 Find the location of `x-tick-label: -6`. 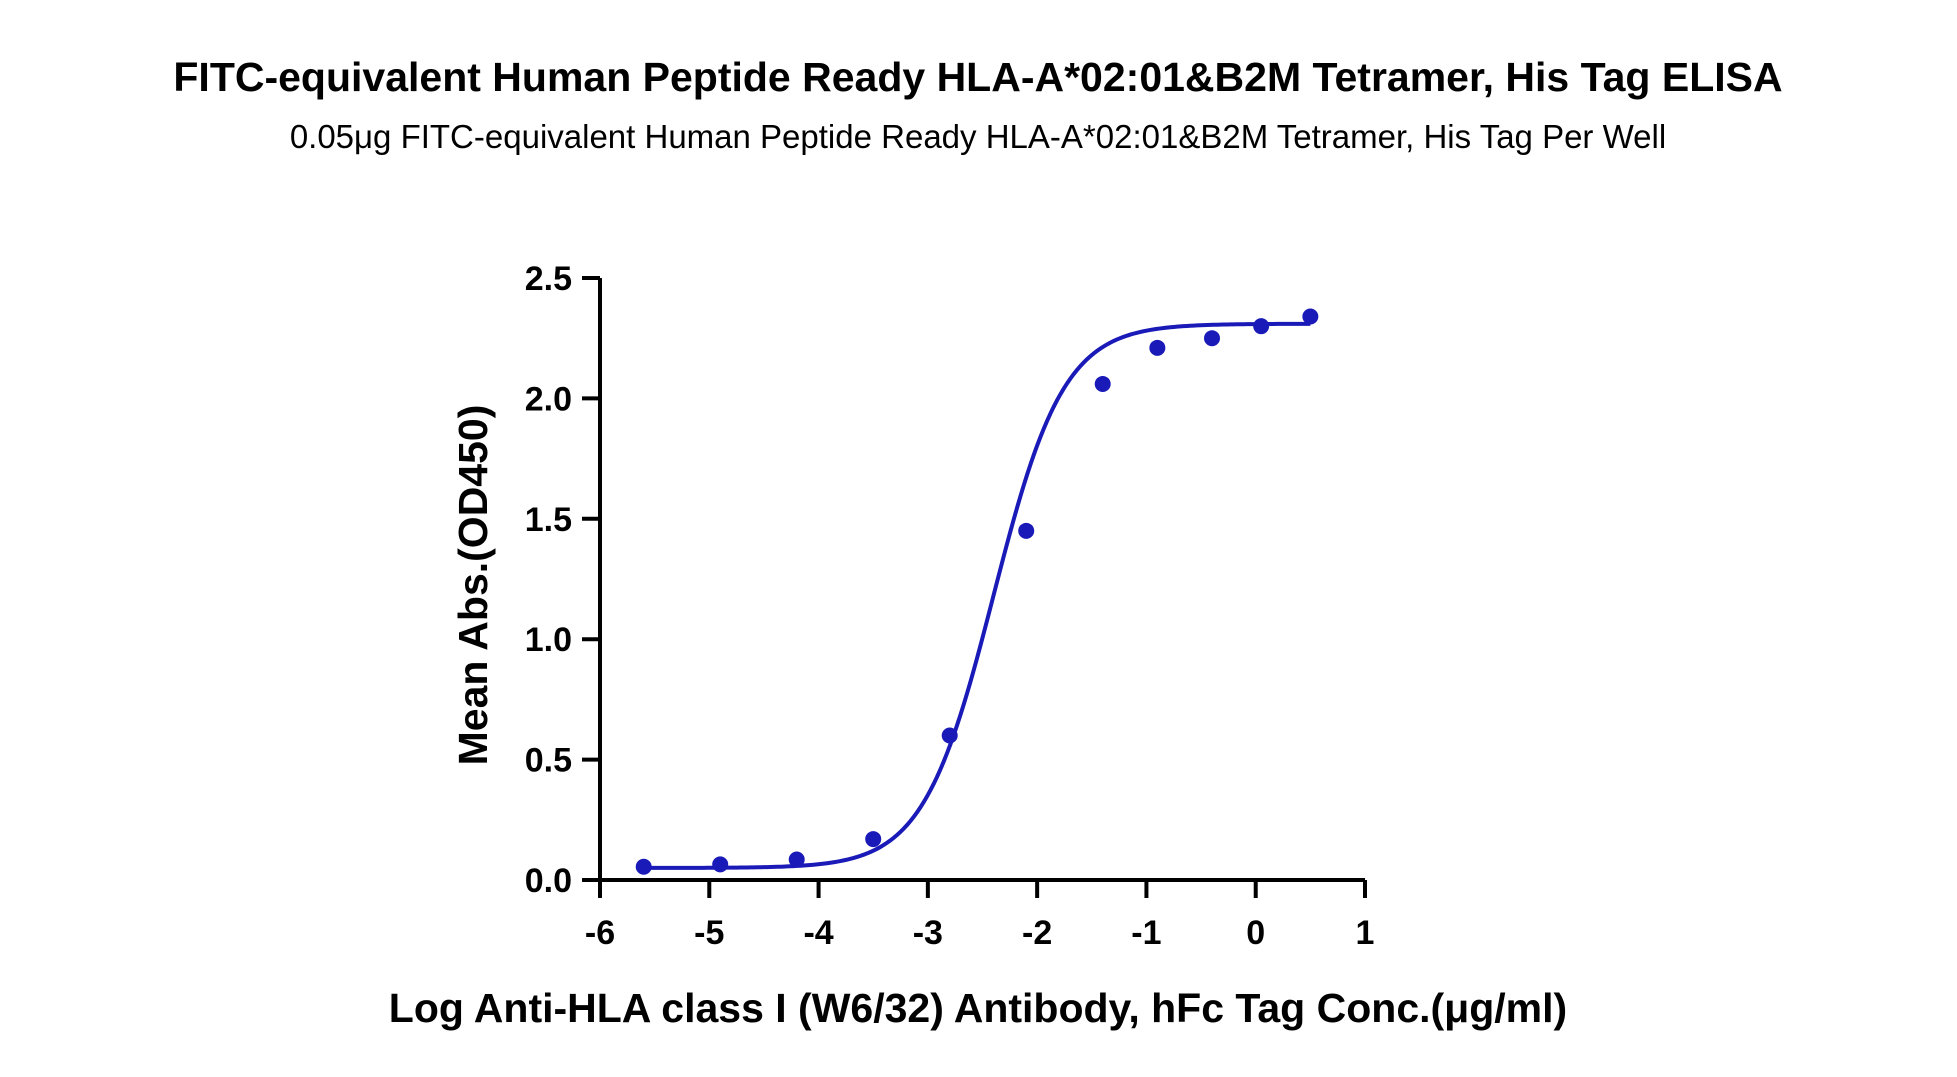

x-tick-label: -6 is located at coordinates (600, 933).